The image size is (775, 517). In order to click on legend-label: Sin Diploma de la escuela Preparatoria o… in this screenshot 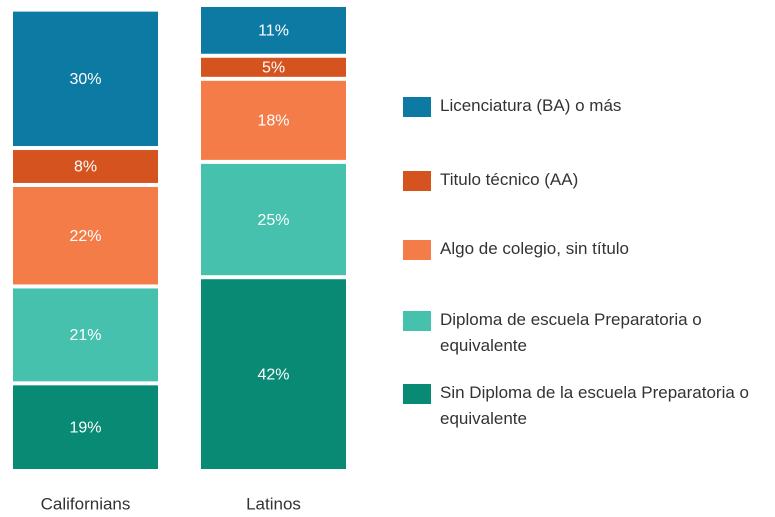, I will do `click(595, 405)`.